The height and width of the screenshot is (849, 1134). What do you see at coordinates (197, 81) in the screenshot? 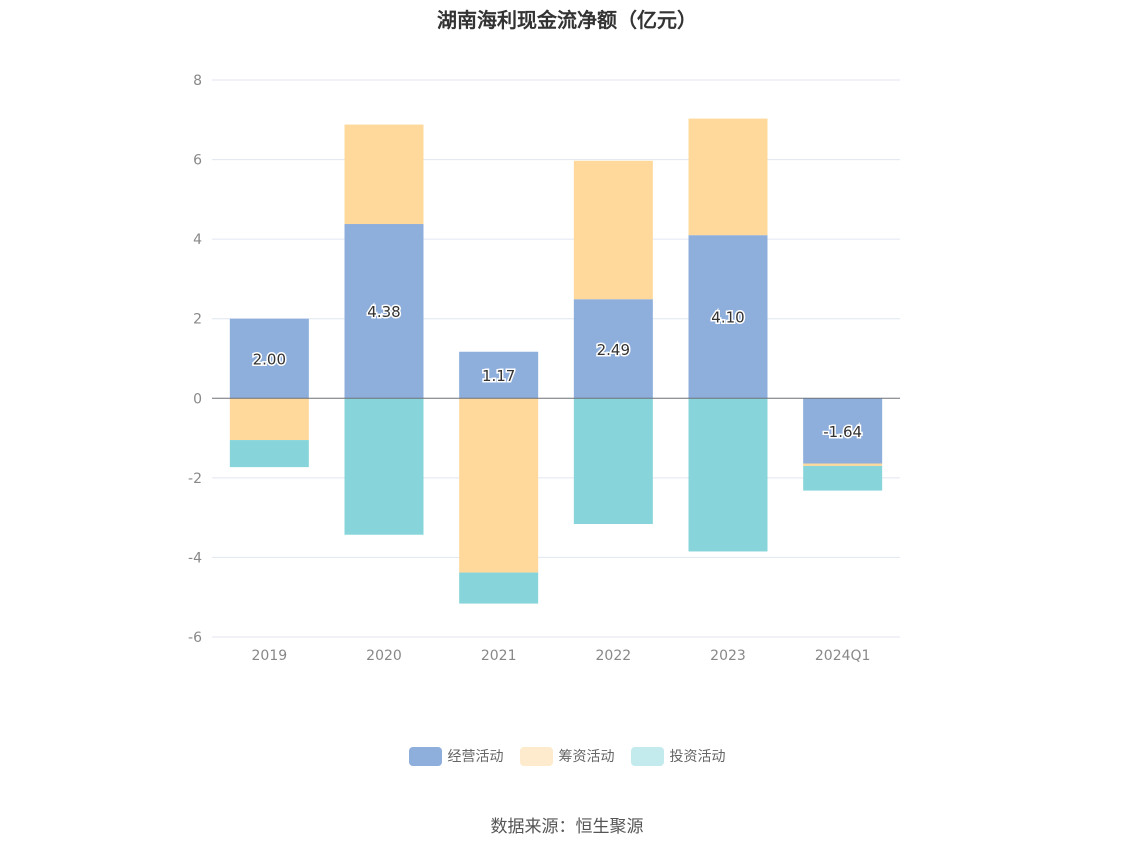
I see `y-tick-label: 8` at bounding box center [197, 81].